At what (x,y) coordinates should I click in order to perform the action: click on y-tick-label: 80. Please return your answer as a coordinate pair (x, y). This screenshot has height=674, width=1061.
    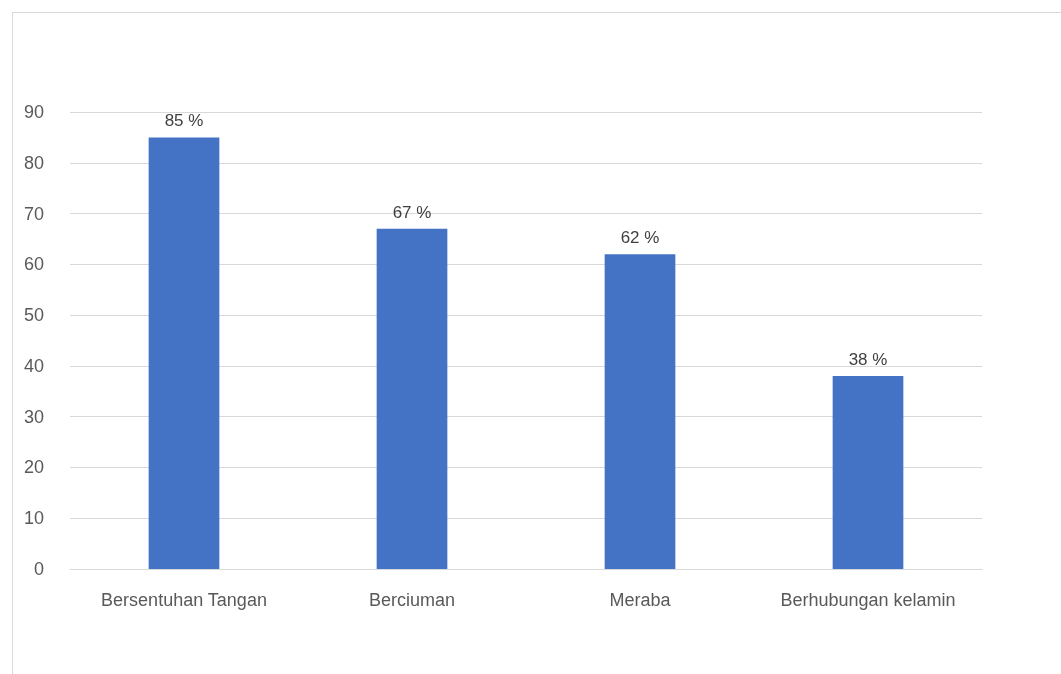
    Looking at the image, I should click on (33, 162).